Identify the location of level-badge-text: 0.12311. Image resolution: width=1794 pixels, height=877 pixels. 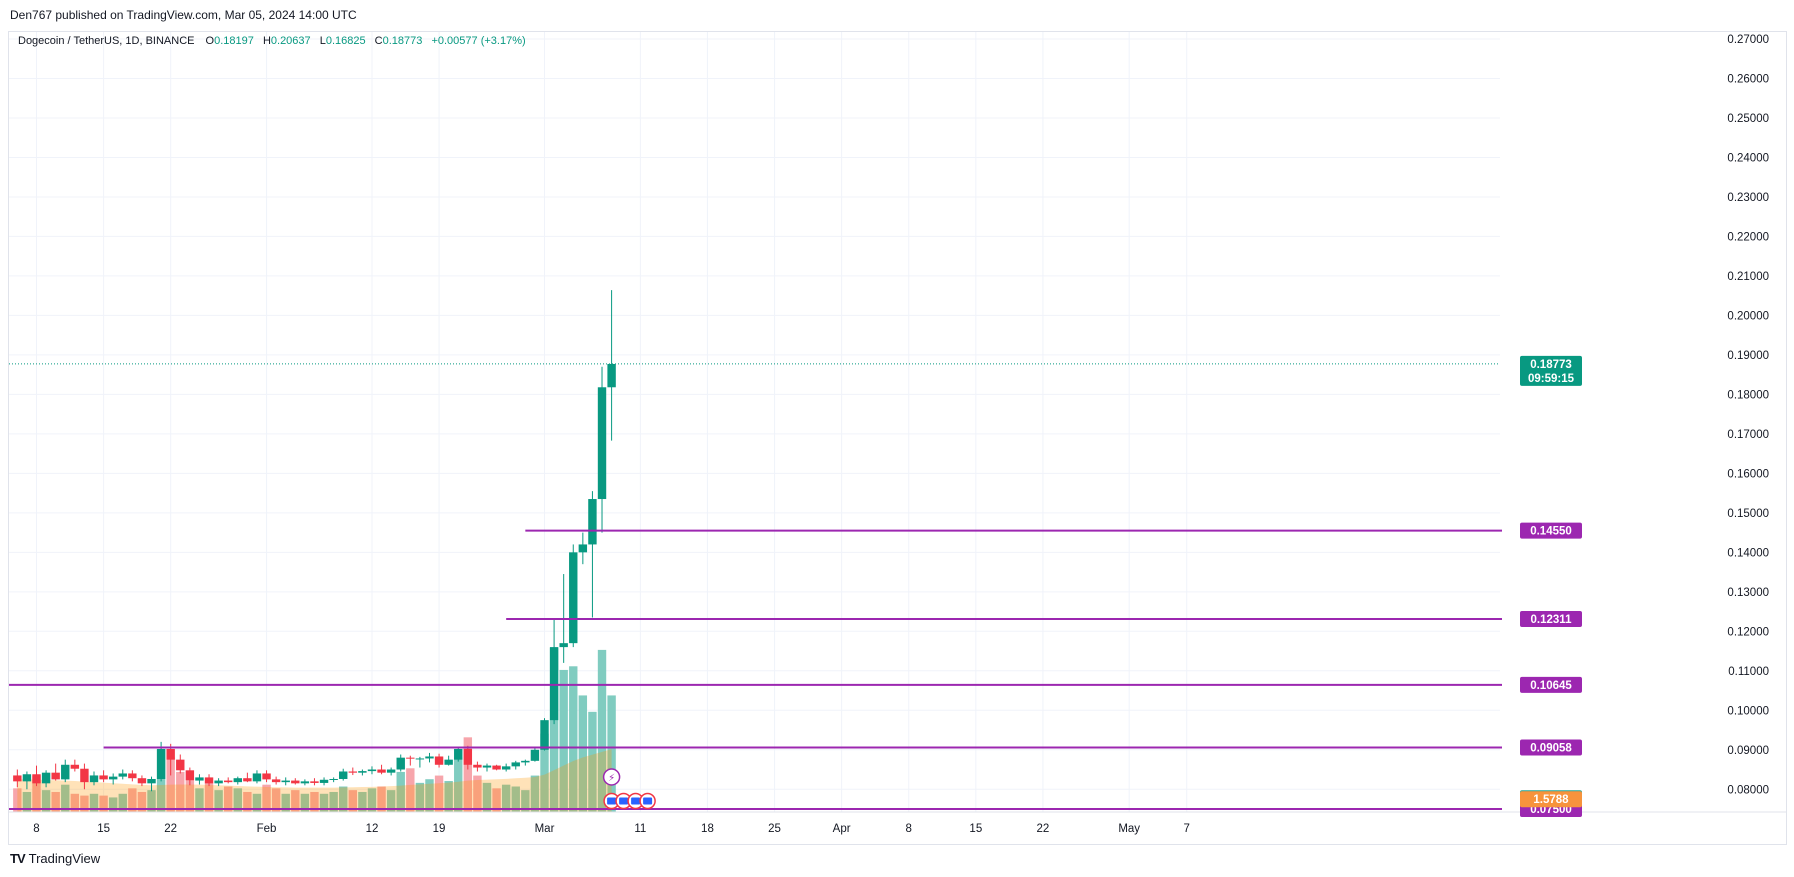
(1552, 620).